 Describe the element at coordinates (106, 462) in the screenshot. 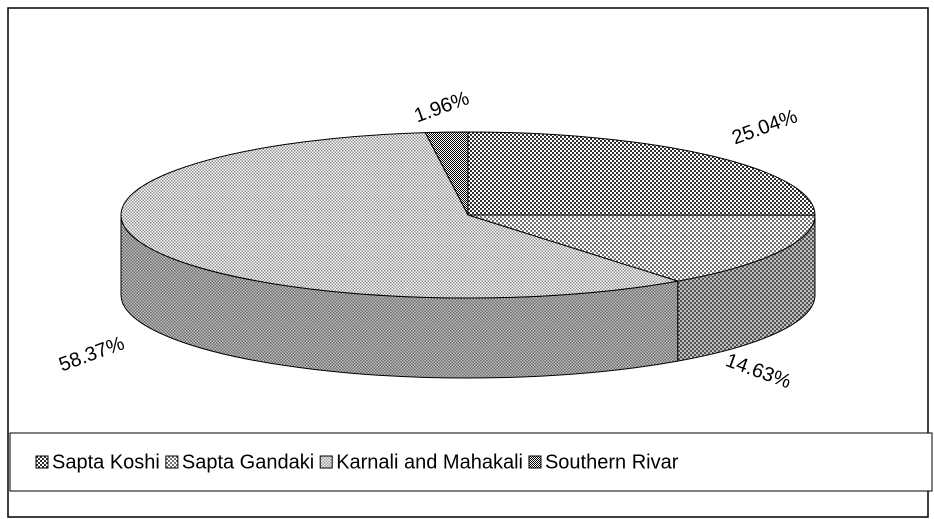

I see `legend-label: Sapta Koshi` at that location.